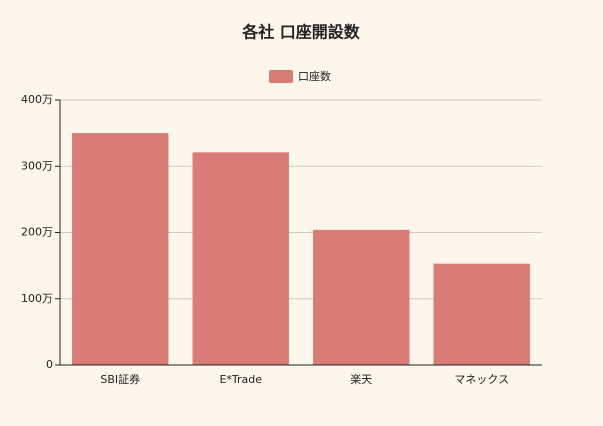 Image resolution: width=603 pixels, height=426 pixels. I want to click on y-tick-label: 400万, so click(37, 99).